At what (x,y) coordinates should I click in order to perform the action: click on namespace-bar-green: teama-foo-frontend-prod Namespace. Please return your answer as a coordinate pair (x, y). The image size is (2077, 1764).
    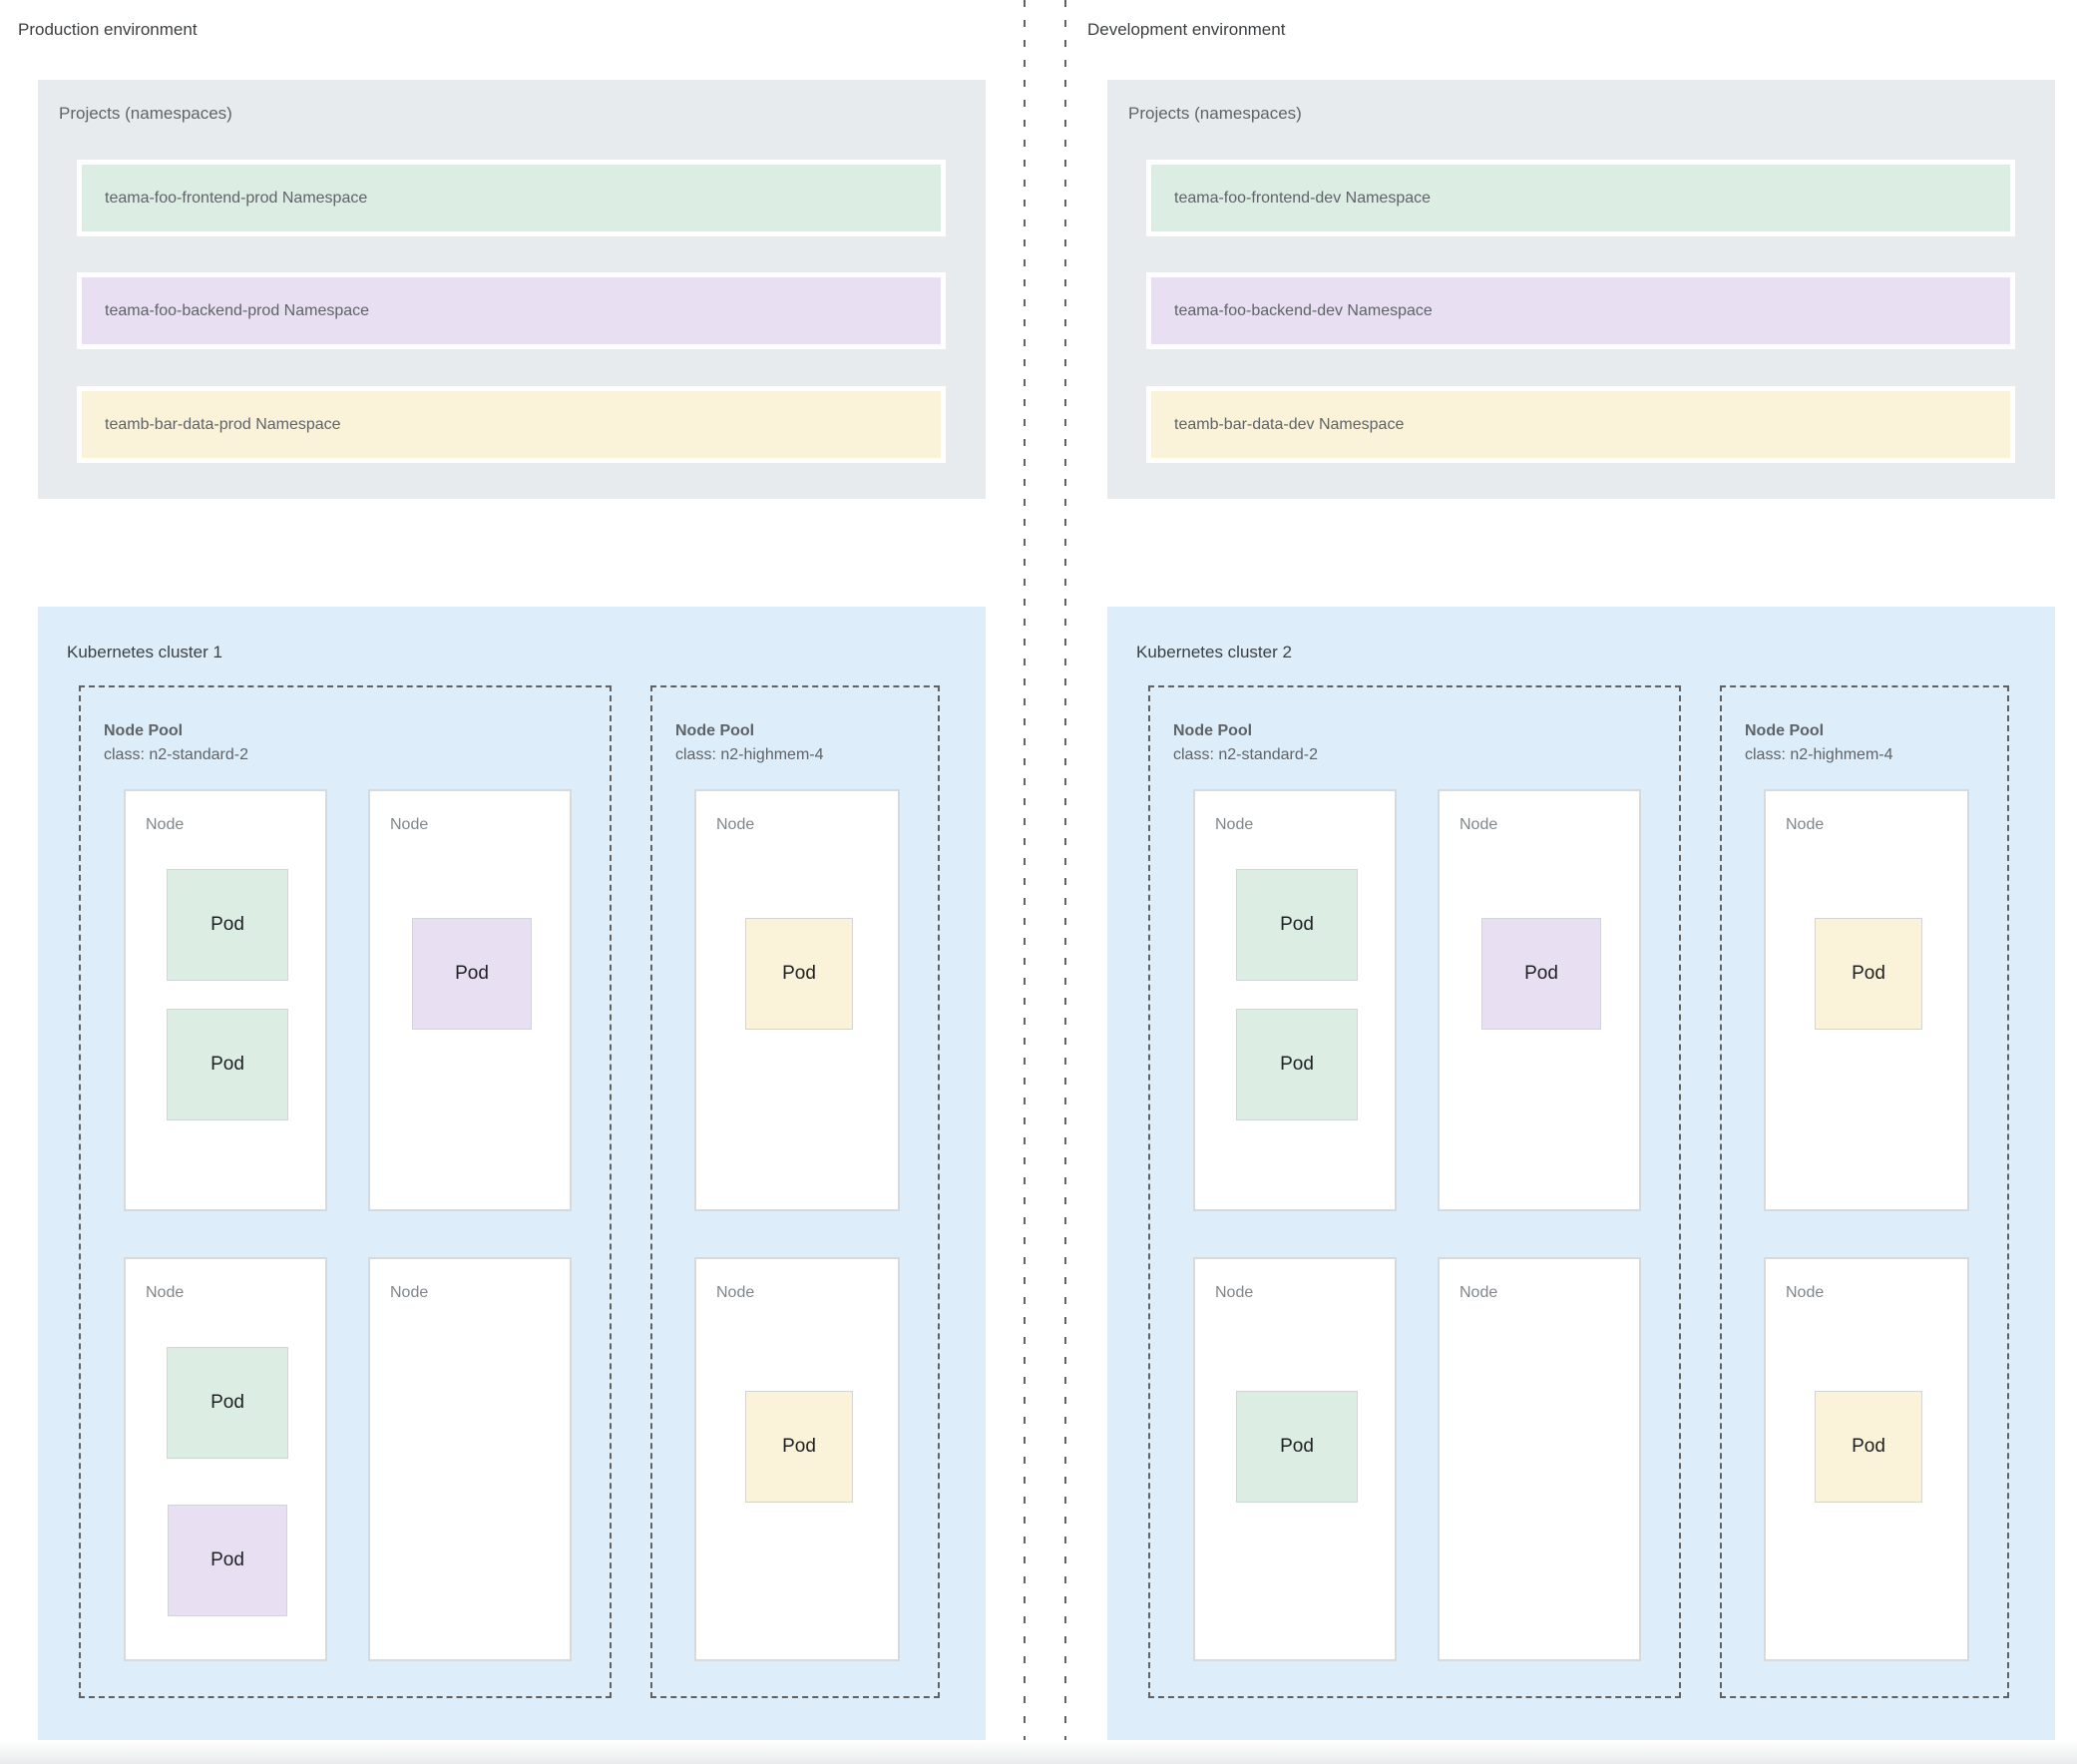
    Looking at the image, I should click on (512, 198).